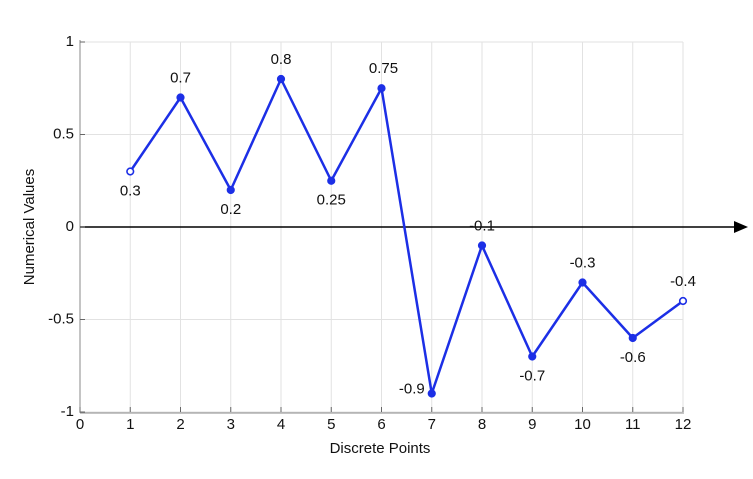 The height and width of the screenshot is (479, 753). Describe the element at coordinates (63, 133) in the screenshot. I see `y-tick-label: 0.5` at that location.